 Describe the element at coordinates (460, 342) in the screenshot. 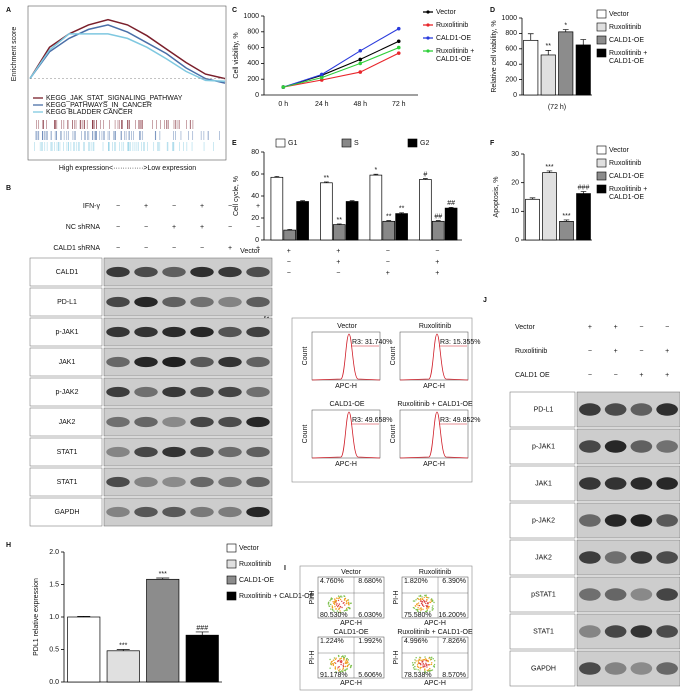

I see `gate-label: R3: 15.355%` at that location.